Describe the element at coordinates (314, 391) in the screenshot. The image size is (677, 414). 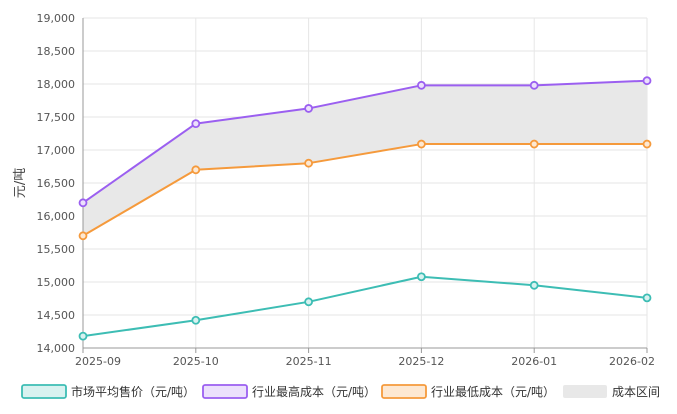
I see `legend-label: 行业最高成本（元/吨）` at that location.